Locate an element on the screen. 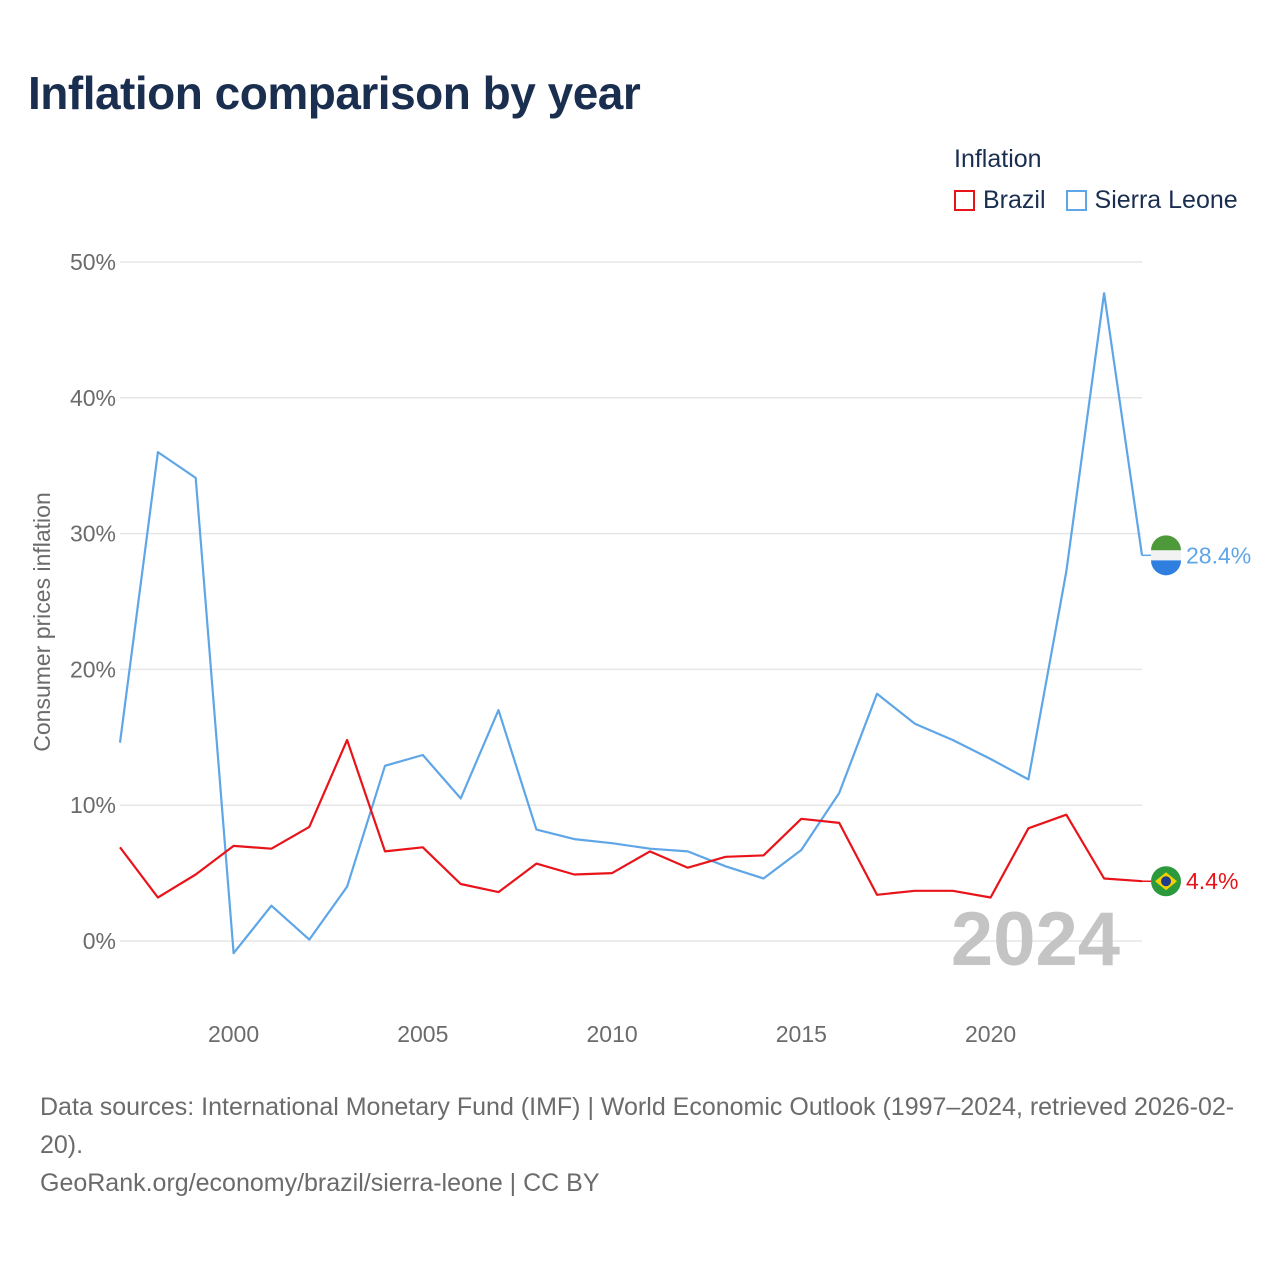  legend: Brazil Sierra Leone is located at coordinates (1106, 200).